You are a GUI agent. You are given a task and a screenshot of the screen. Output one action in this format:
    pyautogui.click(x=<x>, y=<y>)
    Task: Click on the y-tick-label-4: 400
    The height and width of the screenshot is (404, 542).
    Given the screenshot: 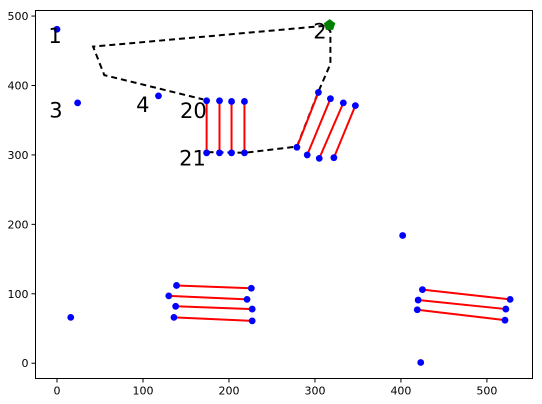 What is the action you would take?
    pyautogui.click(x=18, y=85)
    